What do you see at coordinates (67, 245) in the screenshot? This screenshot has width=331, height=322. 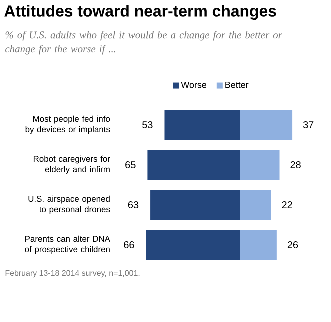 I see `y-tick-label: Parents can alter DNA of prospective children` at bounding box center [67, 245].